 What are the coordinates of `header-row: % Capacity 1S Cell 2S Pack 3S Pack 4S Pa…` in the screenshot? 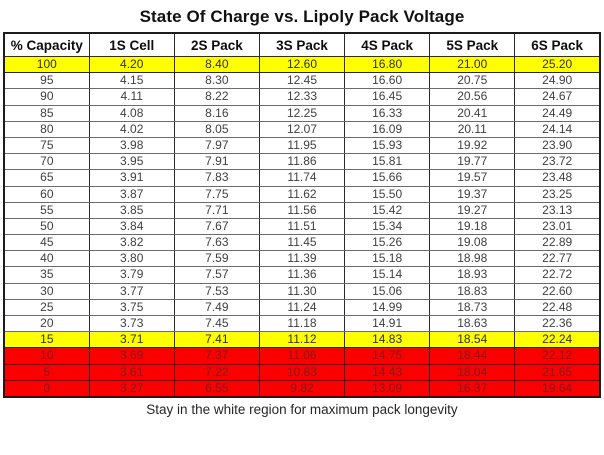 It's located at (302, 44).